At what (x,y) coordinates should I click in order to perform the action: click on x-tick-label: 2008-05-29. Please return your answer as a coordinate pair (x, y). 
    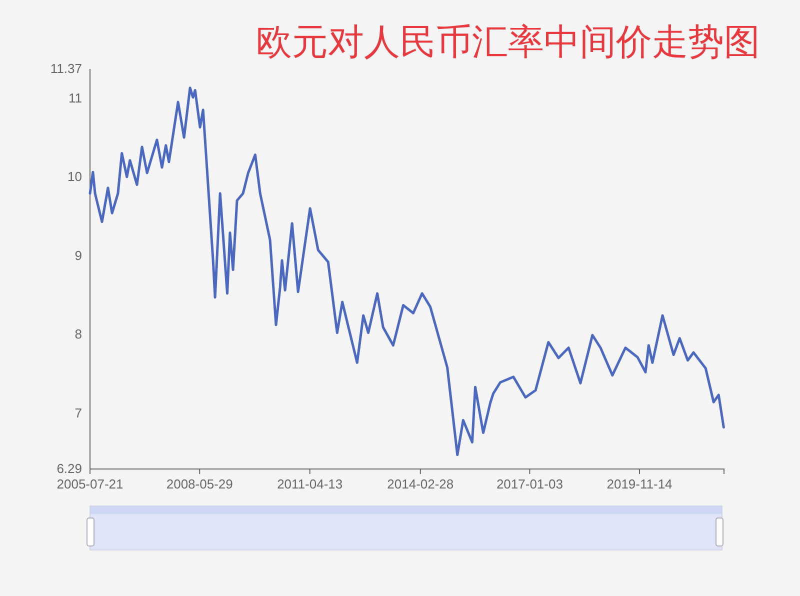
    Looking at the image, I should click on (199, 484).